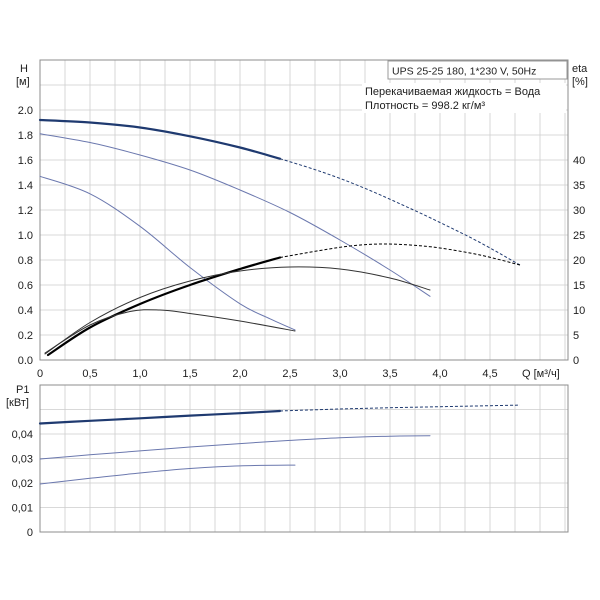 The height and width of the screenshot is (600, 600). What do you see at coordinates (579, 236) in the screenshot?
I see `eta-tick-label: 25` at bounding box center [579, 236].